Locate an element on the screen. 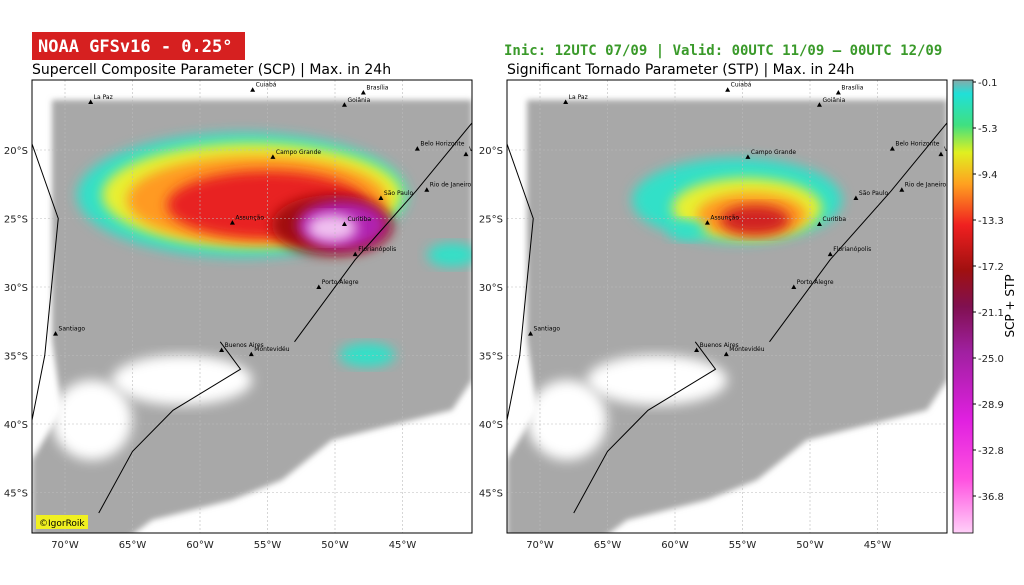  lon-label: 45°W is located at coordinates (878, 545).